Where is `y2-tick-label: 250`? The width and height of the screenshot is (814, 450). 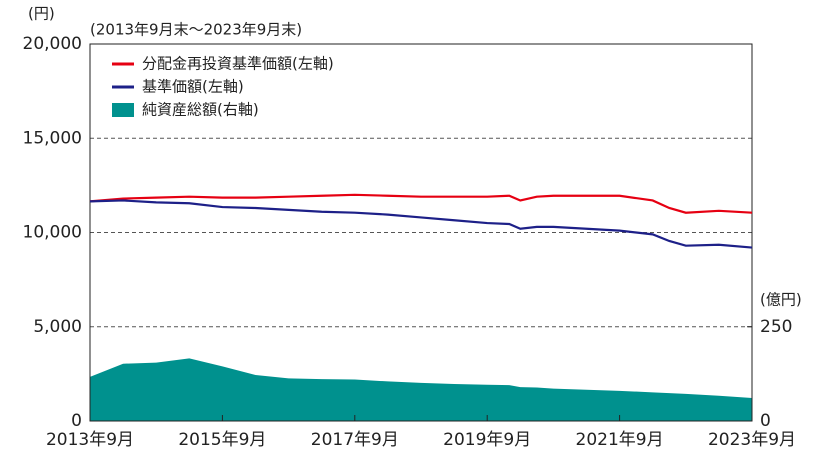
y2-tick-label: 250 is located at coordinates (776, 327).